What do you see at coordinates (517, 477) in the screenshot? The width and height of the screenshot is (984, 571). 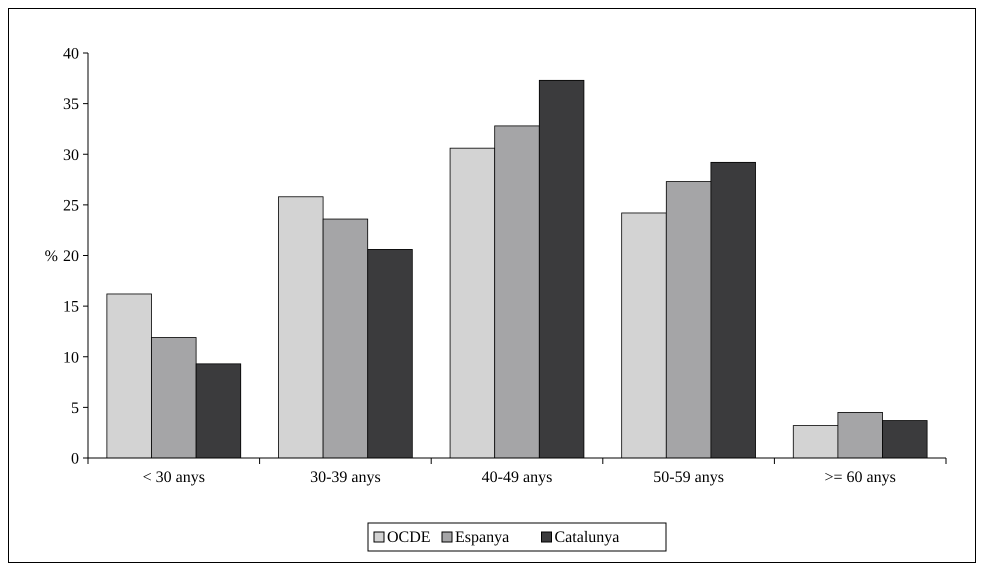 I see `x-tick-label: 40-49 anys` at bounding box center [517, 477].